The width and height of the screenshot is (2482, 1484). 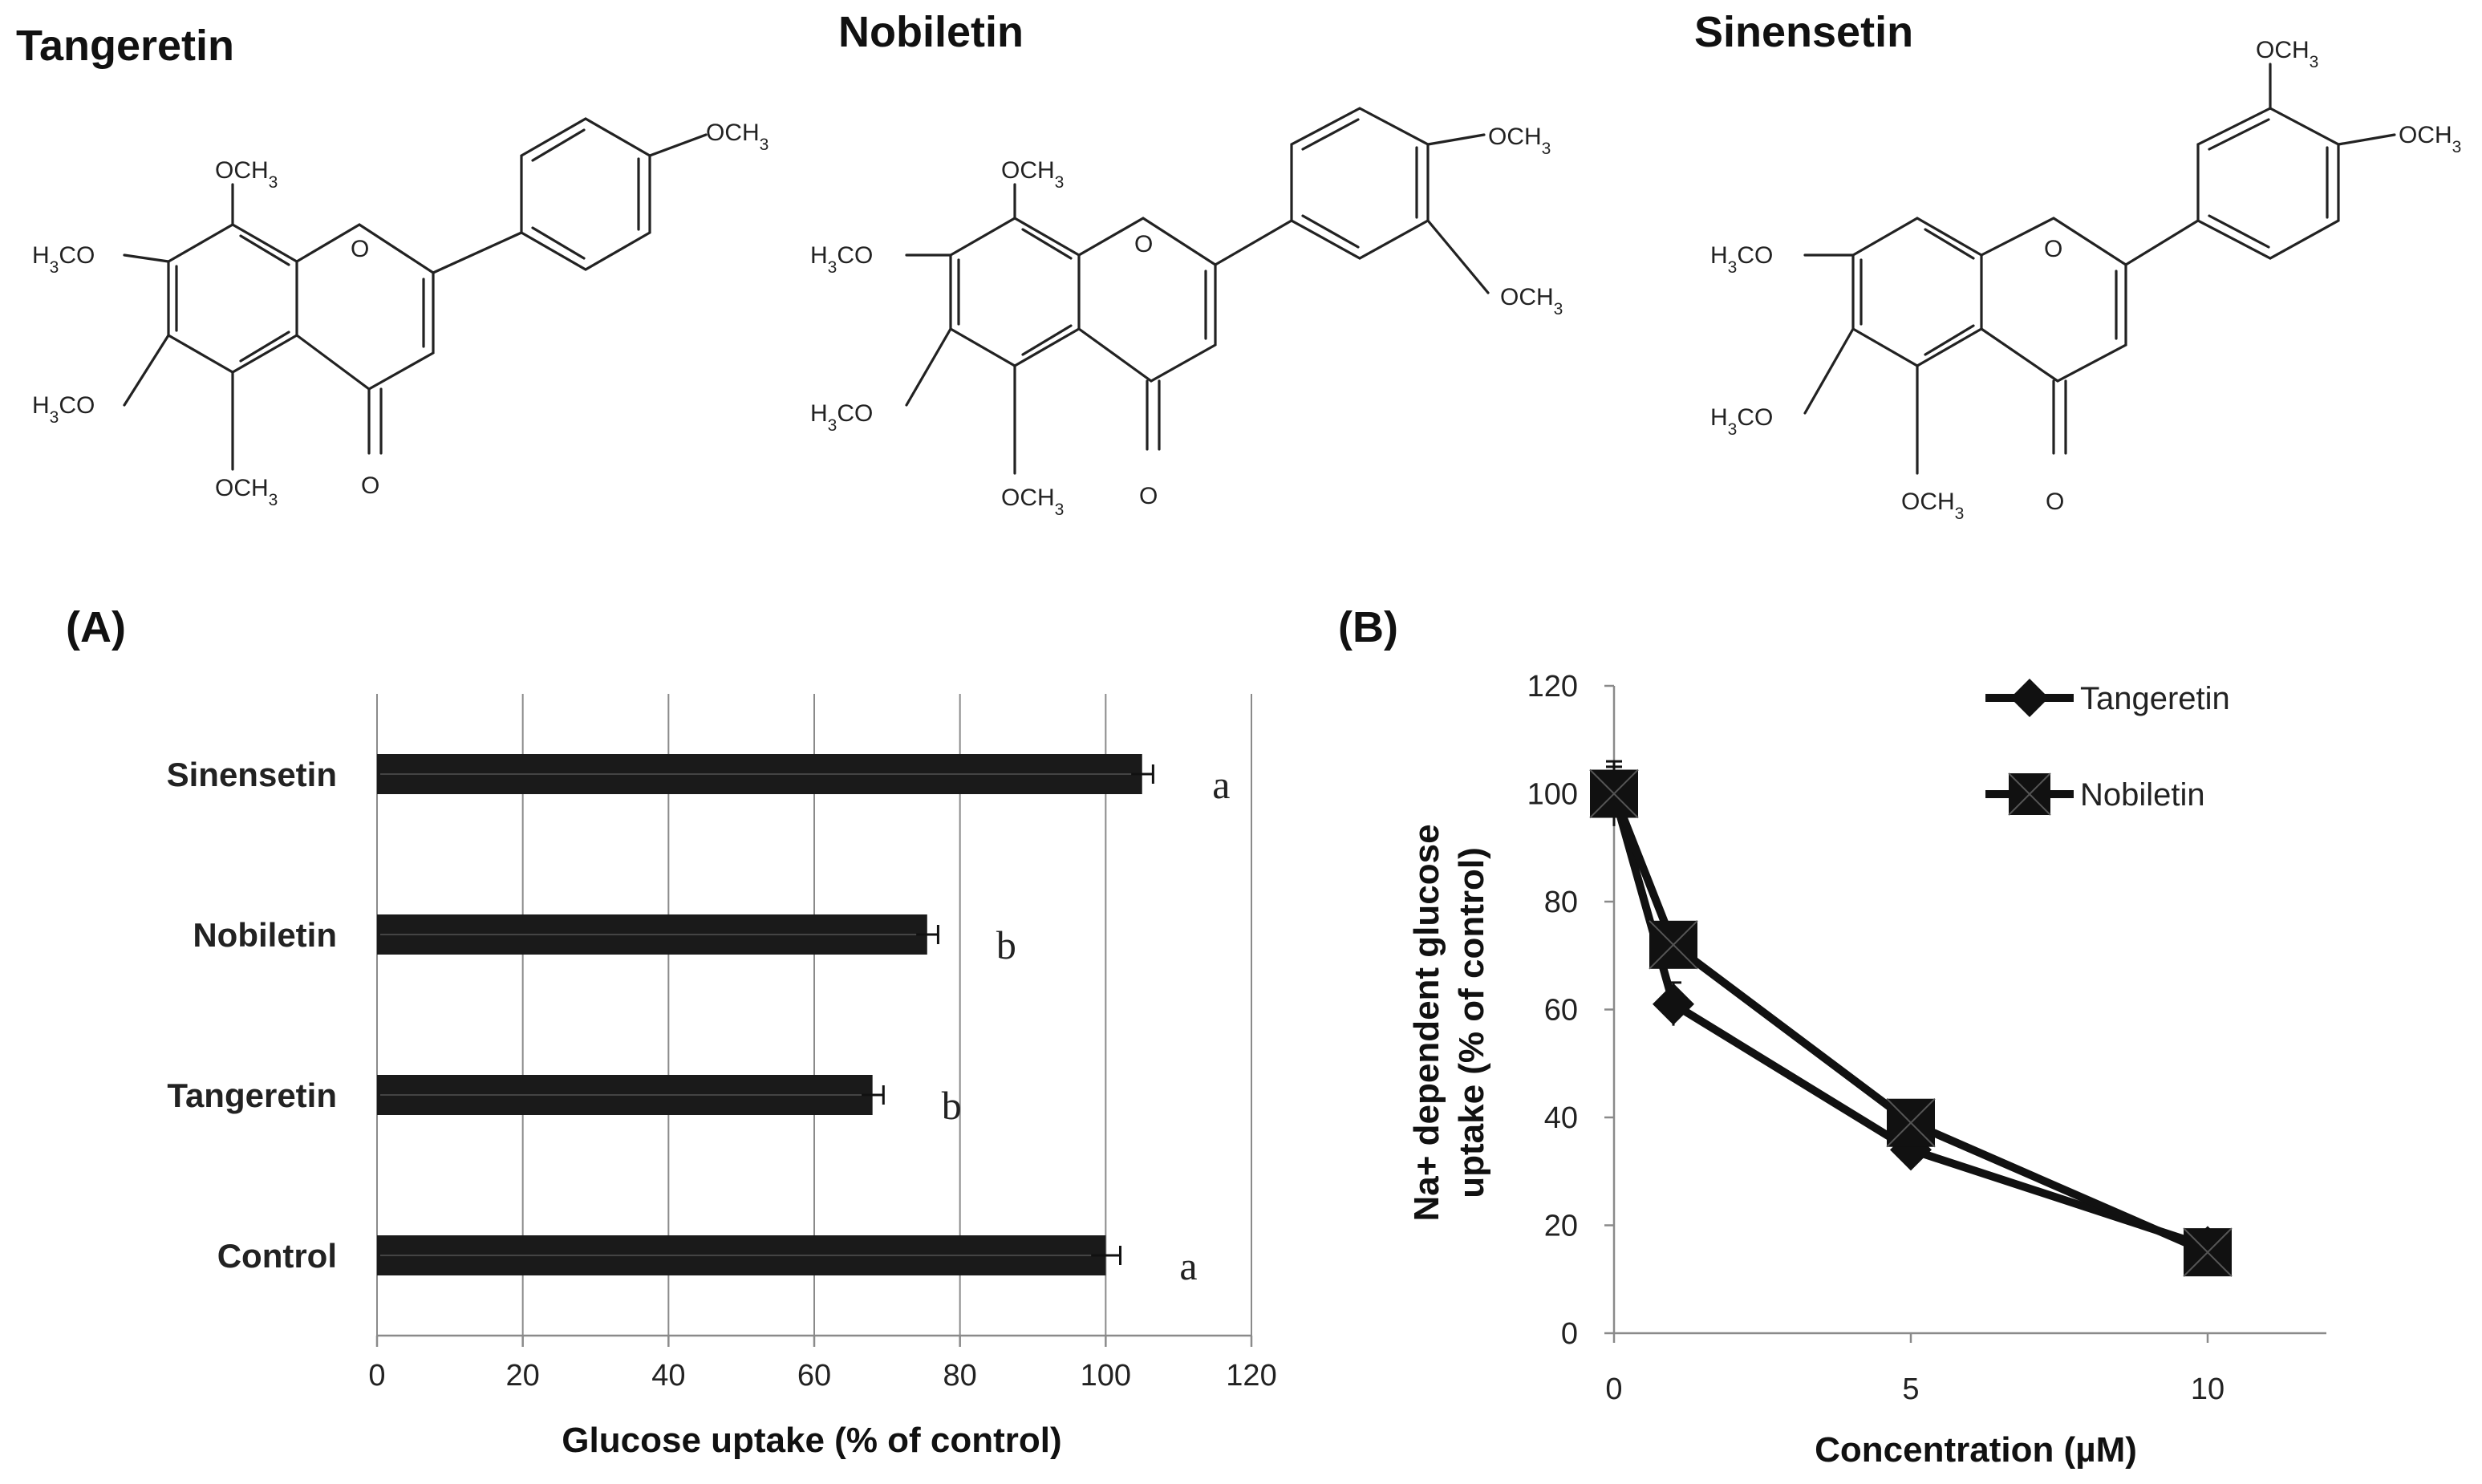 What do you see at coordinates (1553, 795) in the screenshot?
I see `y-tick-label: 100` at bounding box center [1553, 795].